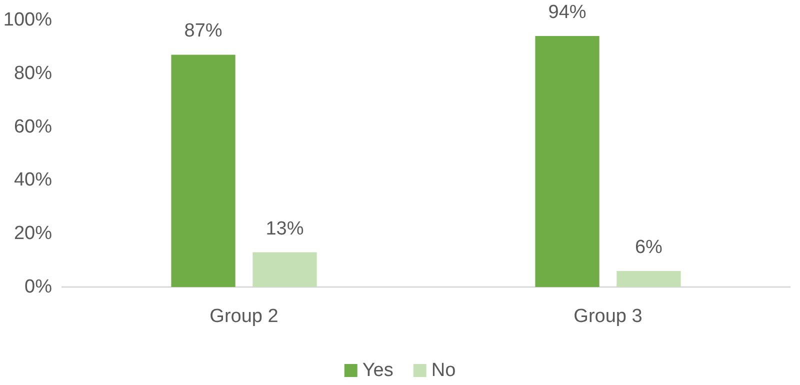  I want to click on y-tick-label: 60%, so click(33, 127).